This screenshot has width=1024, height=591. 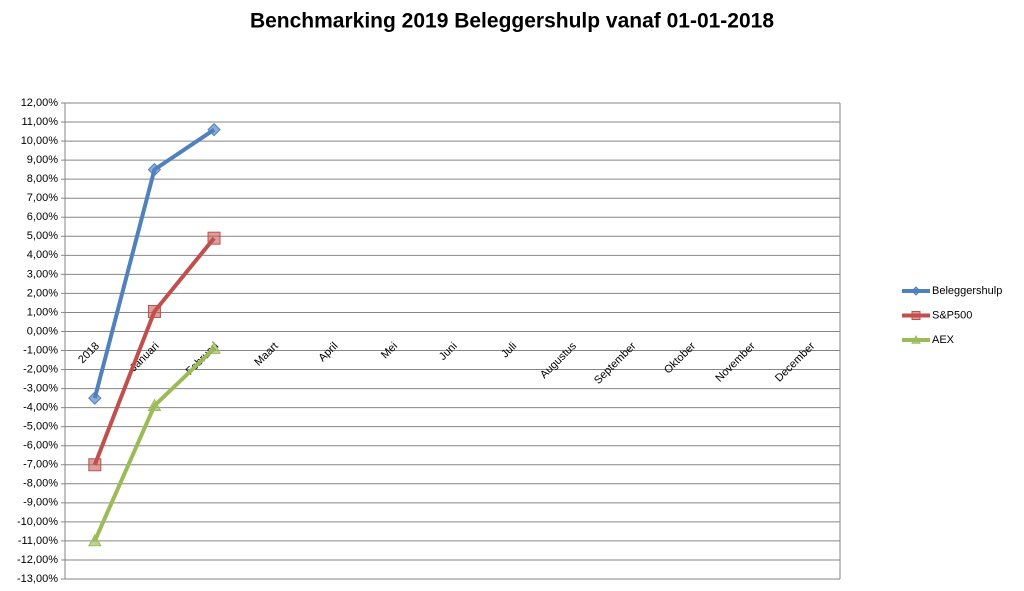 What do you see at coordinates (37, 522) in the screenshot?
I see `y-tick-label: -10,00%` at bounding box center [37, 522].